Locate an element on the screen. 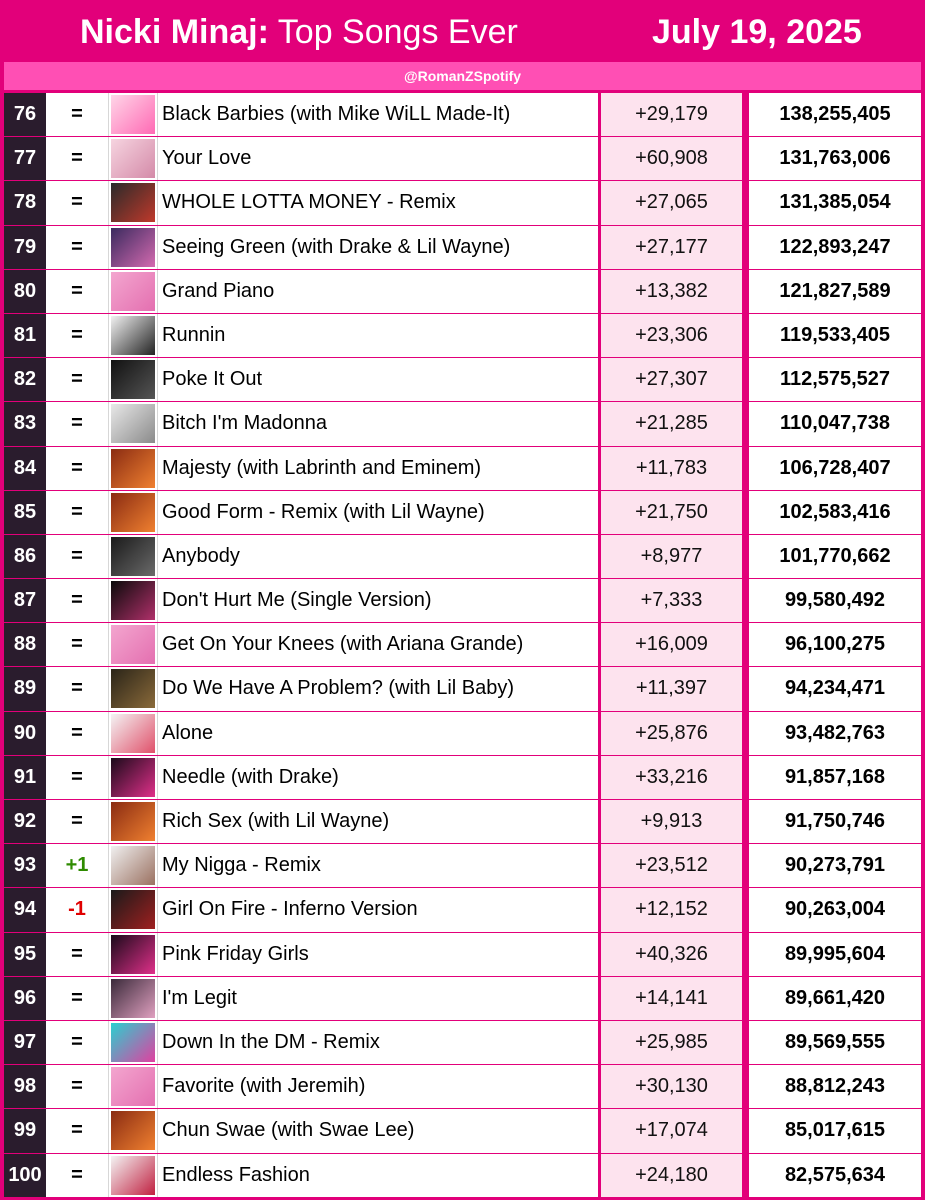  rank-cell: 93 is located at coordinates (25, 866).